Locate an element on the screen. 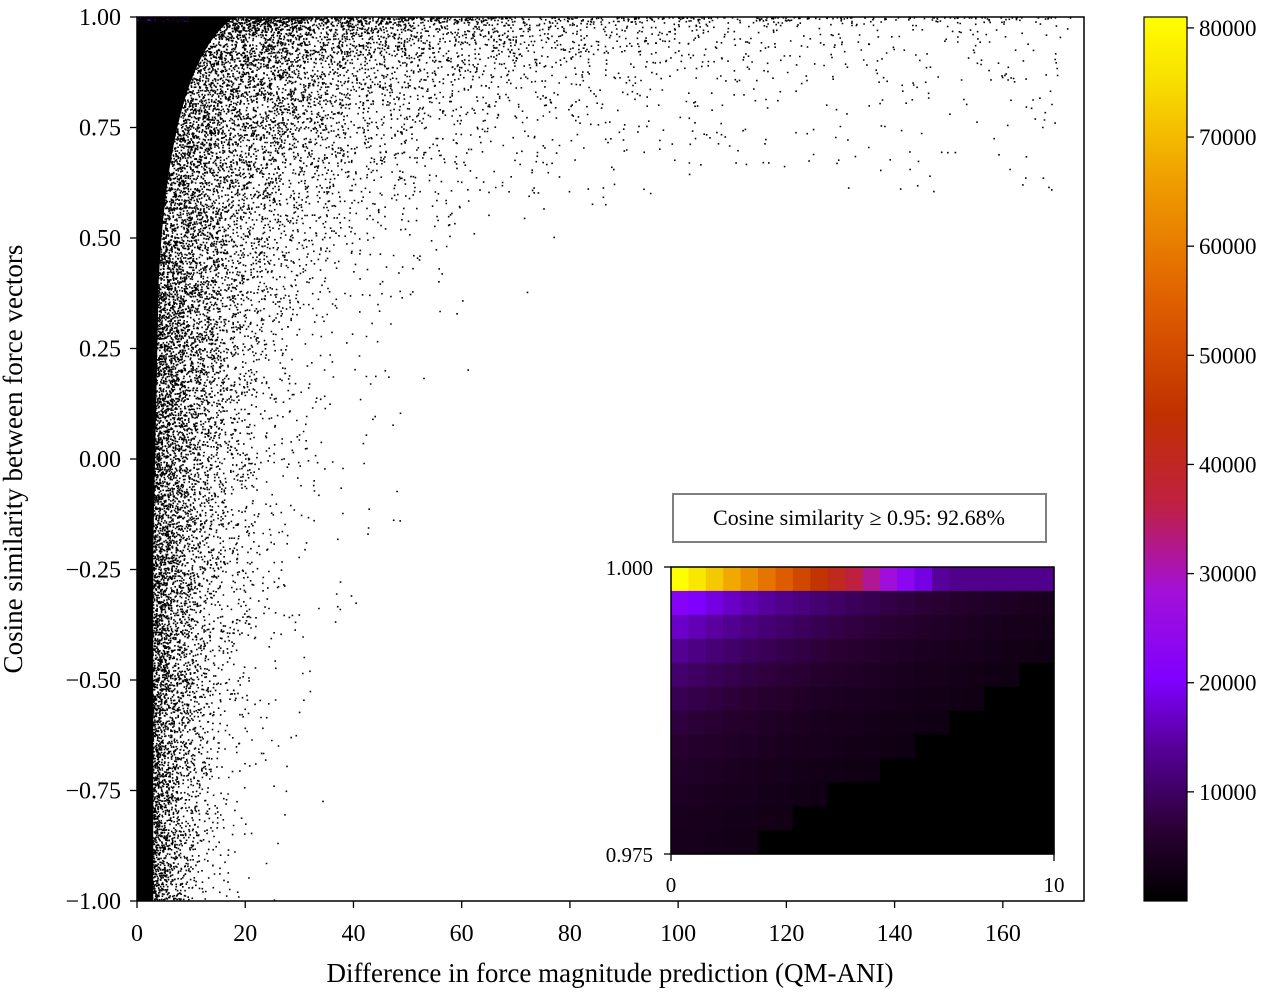  y-tick-label: −1.00 is located at coordinates (93, 902).